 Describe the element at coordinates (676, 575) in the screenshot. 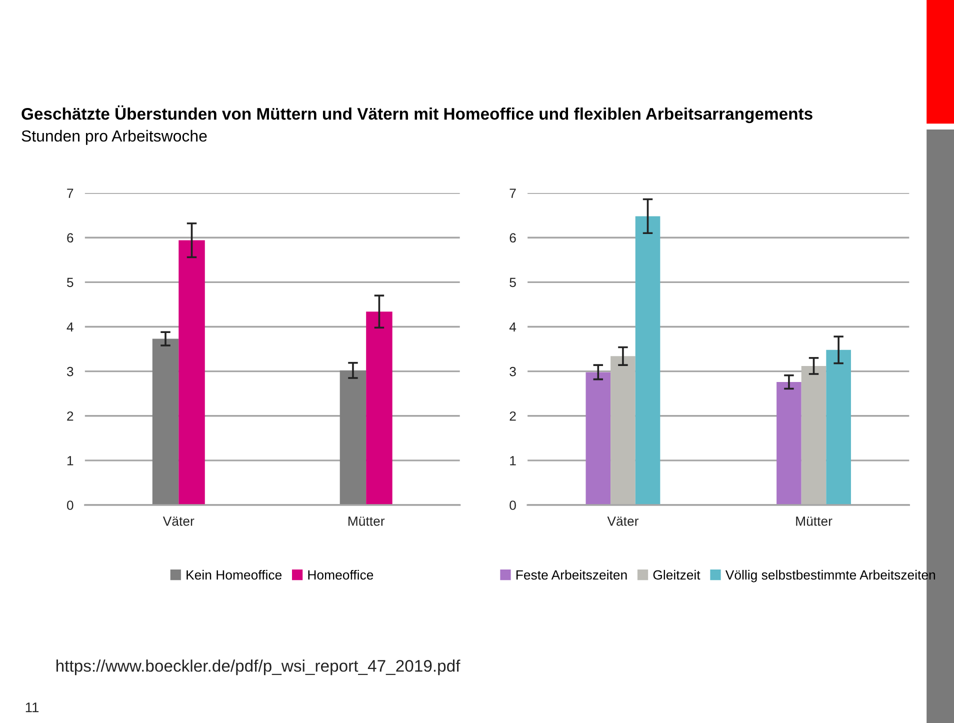

I see `legend-label: Gleitzeit` at that location.